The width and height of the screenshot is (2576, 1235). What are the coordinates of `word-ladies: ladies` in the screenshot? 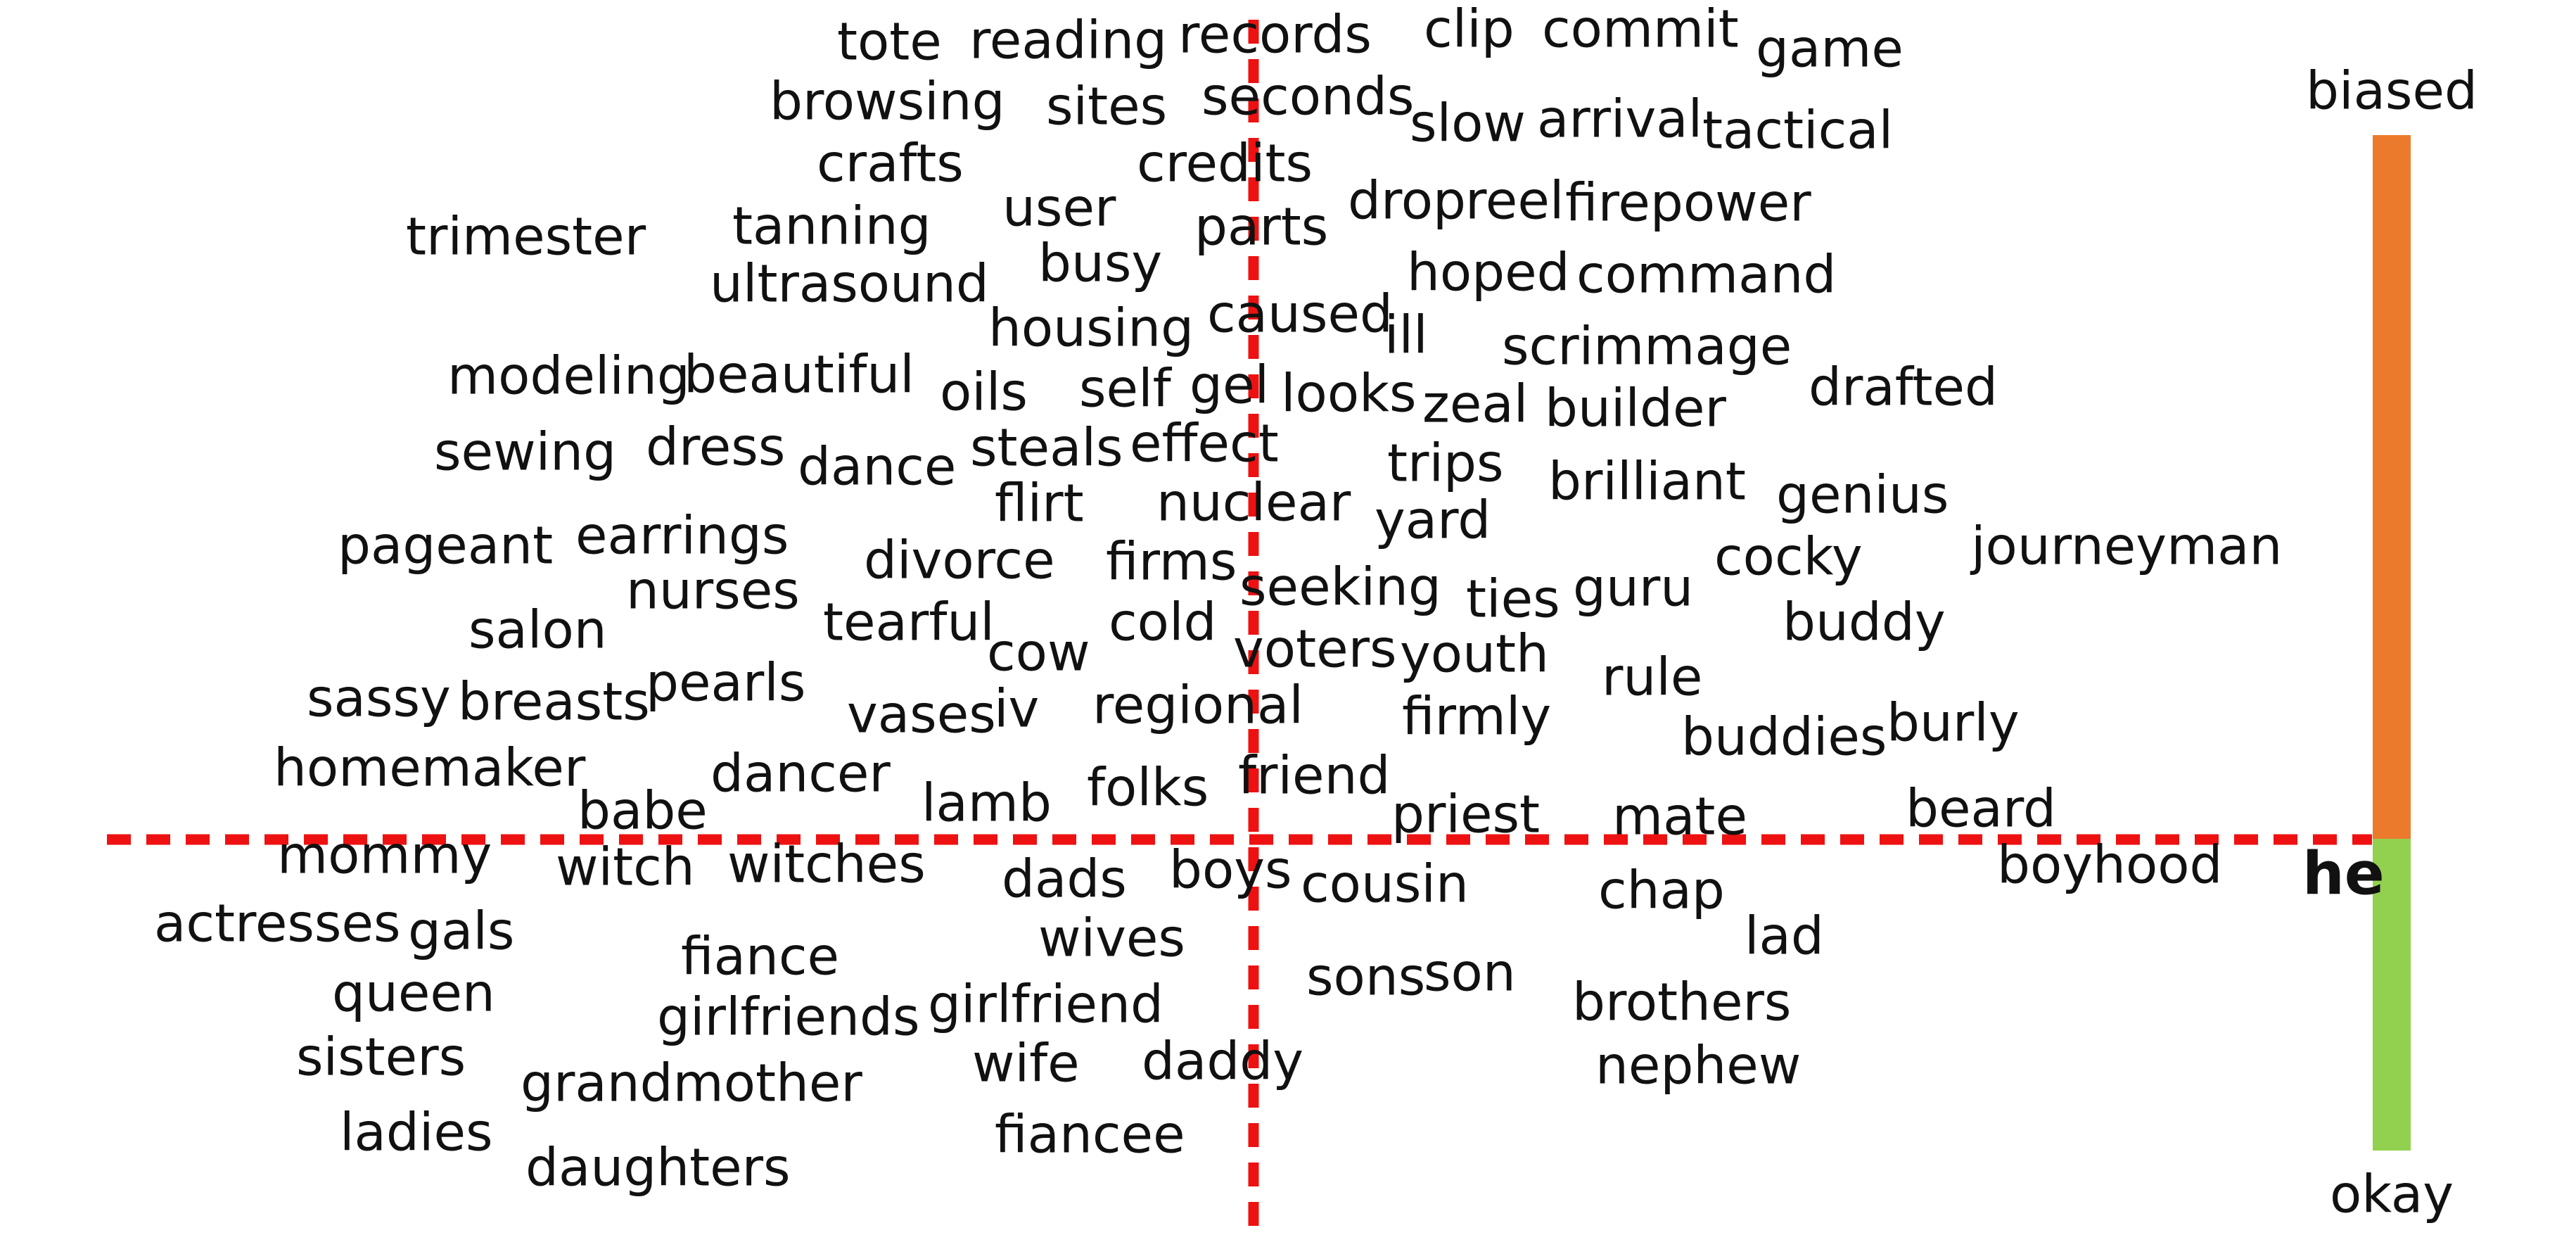 It's located at (416, 1132).